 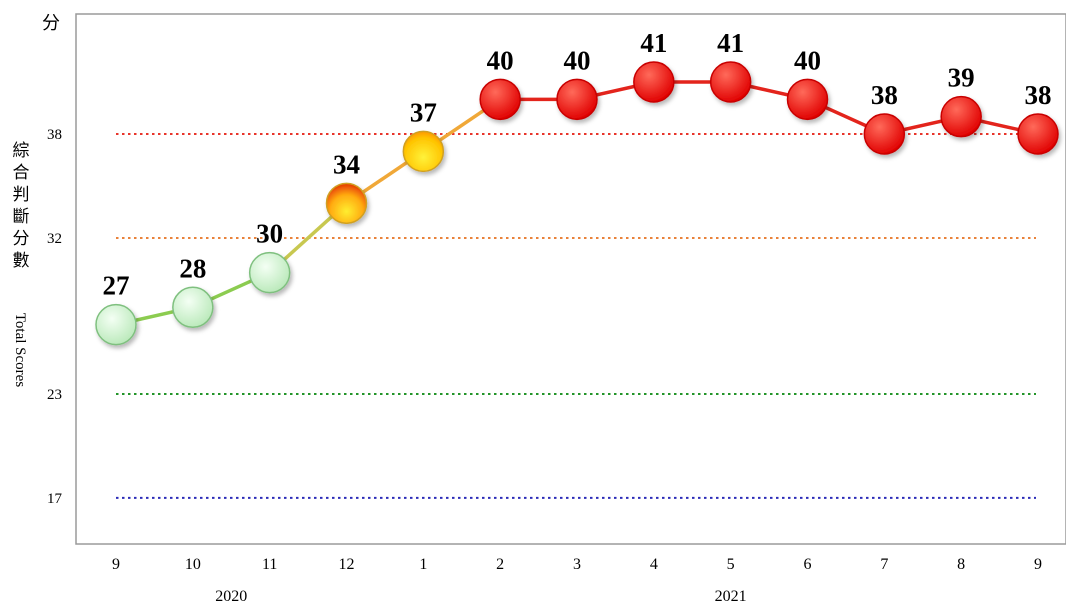 I want to click on x-tick-label: 4, so click(x=654, y=564).